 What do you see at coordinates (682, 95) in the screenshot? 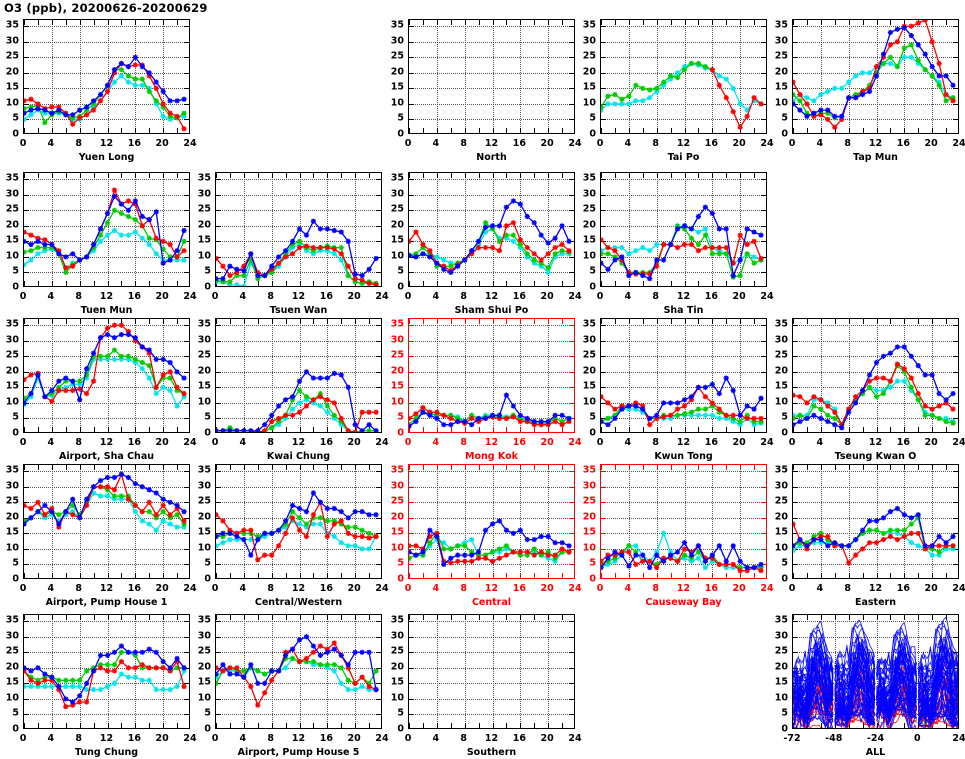
I see `data-series-layer` at bounding box center [682, 95].